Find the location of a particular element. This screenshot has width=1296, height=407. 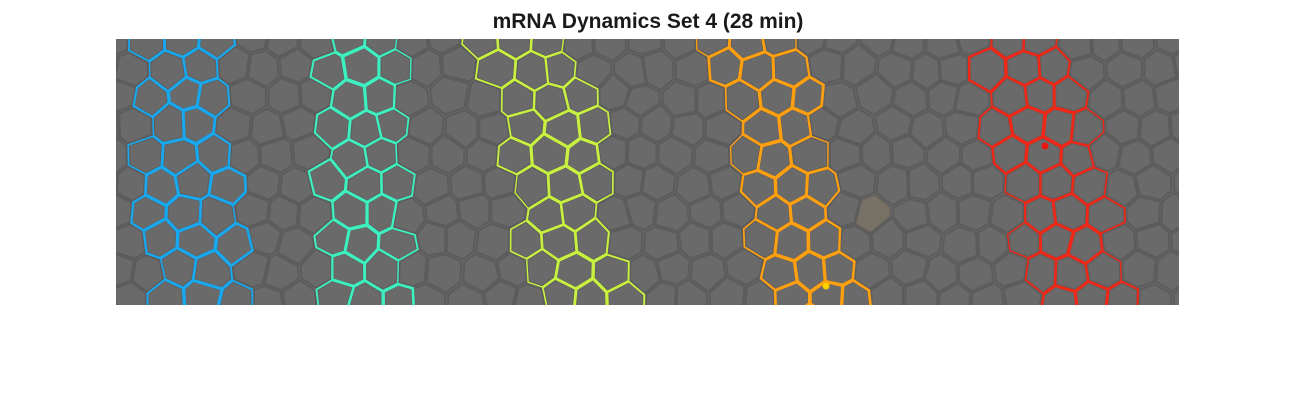

cell-stripe-cyan is located at coordinates (363, 172).